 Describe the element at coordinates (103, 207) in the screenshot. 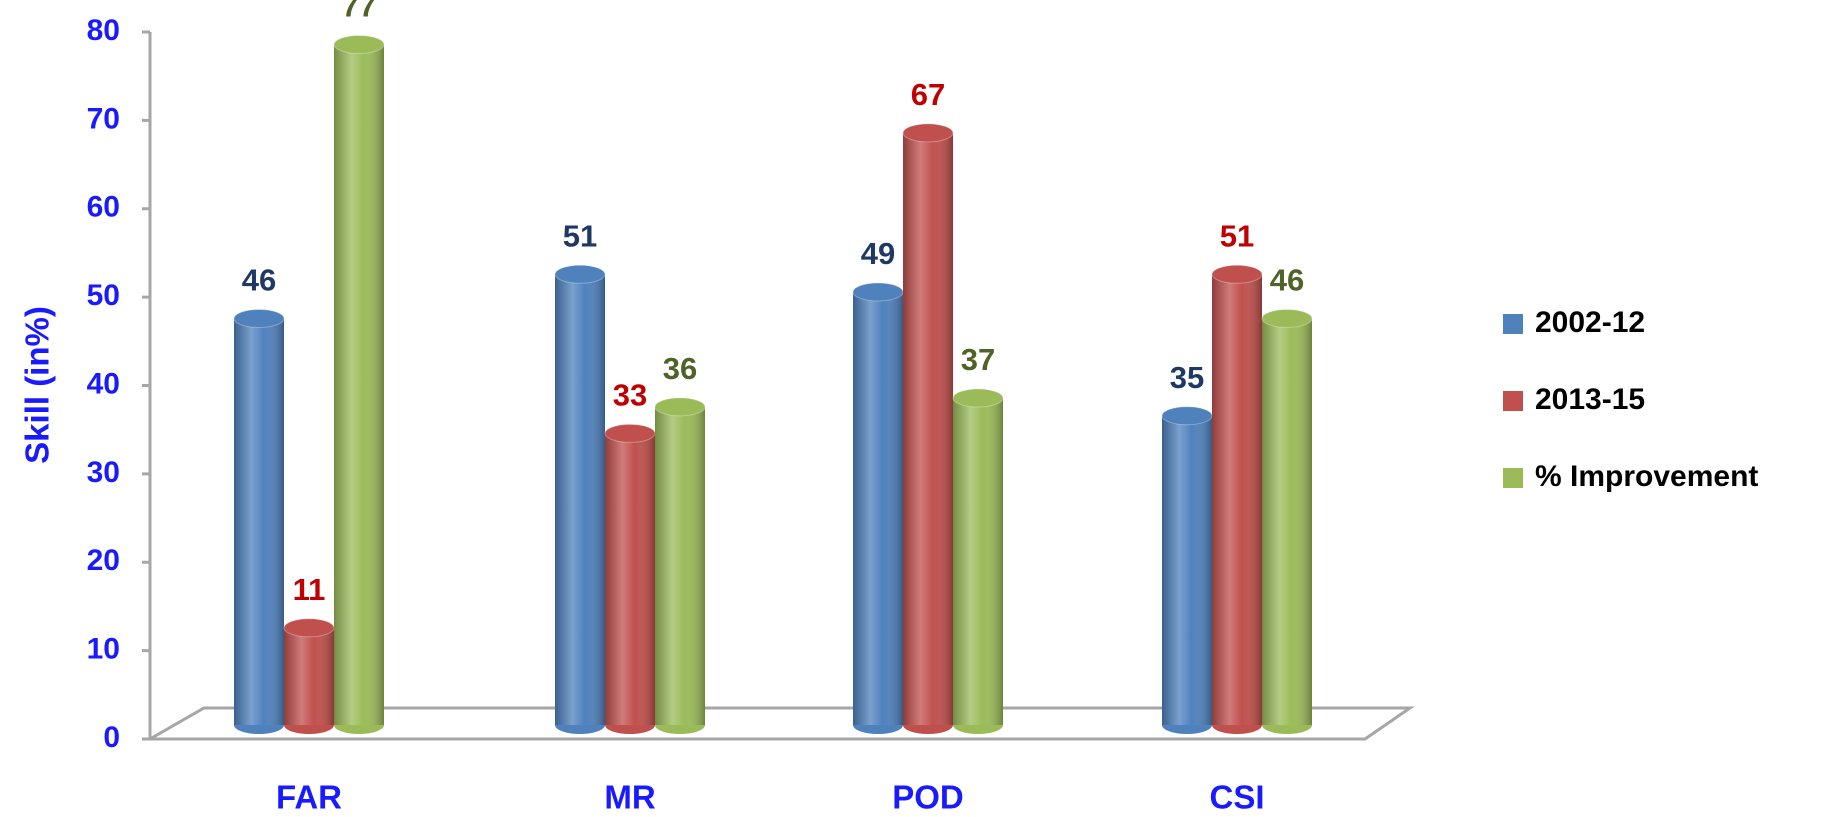

I see `y-tick-label: 60` at that location.